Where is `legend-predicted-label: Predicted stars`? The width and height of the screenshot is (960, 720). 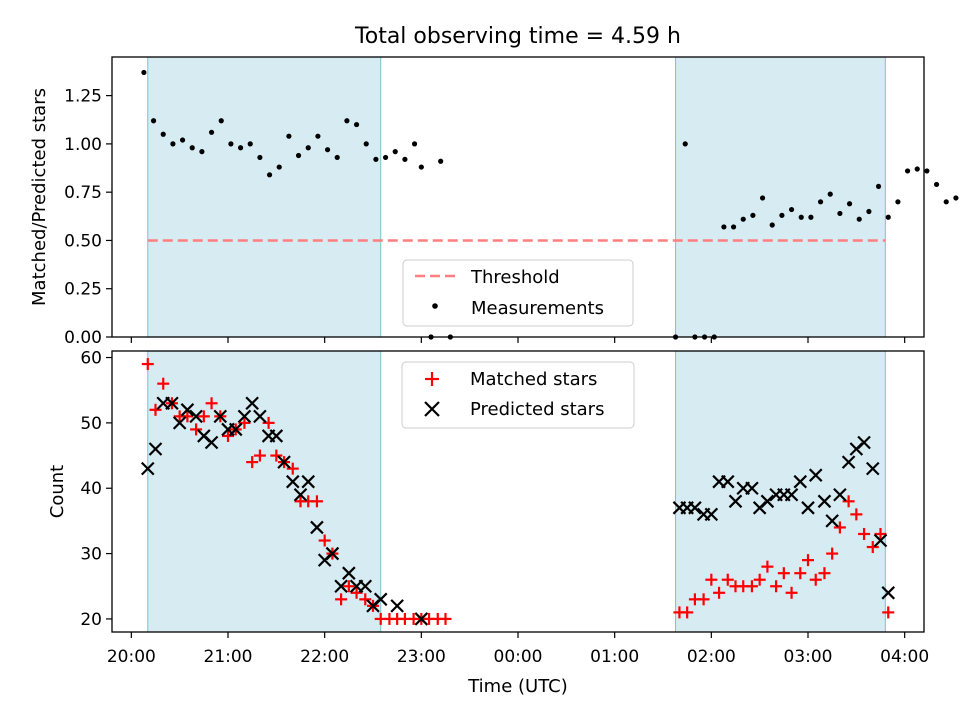 legend-predicted-label: Predicted stars is located at coordinates (537, 409).